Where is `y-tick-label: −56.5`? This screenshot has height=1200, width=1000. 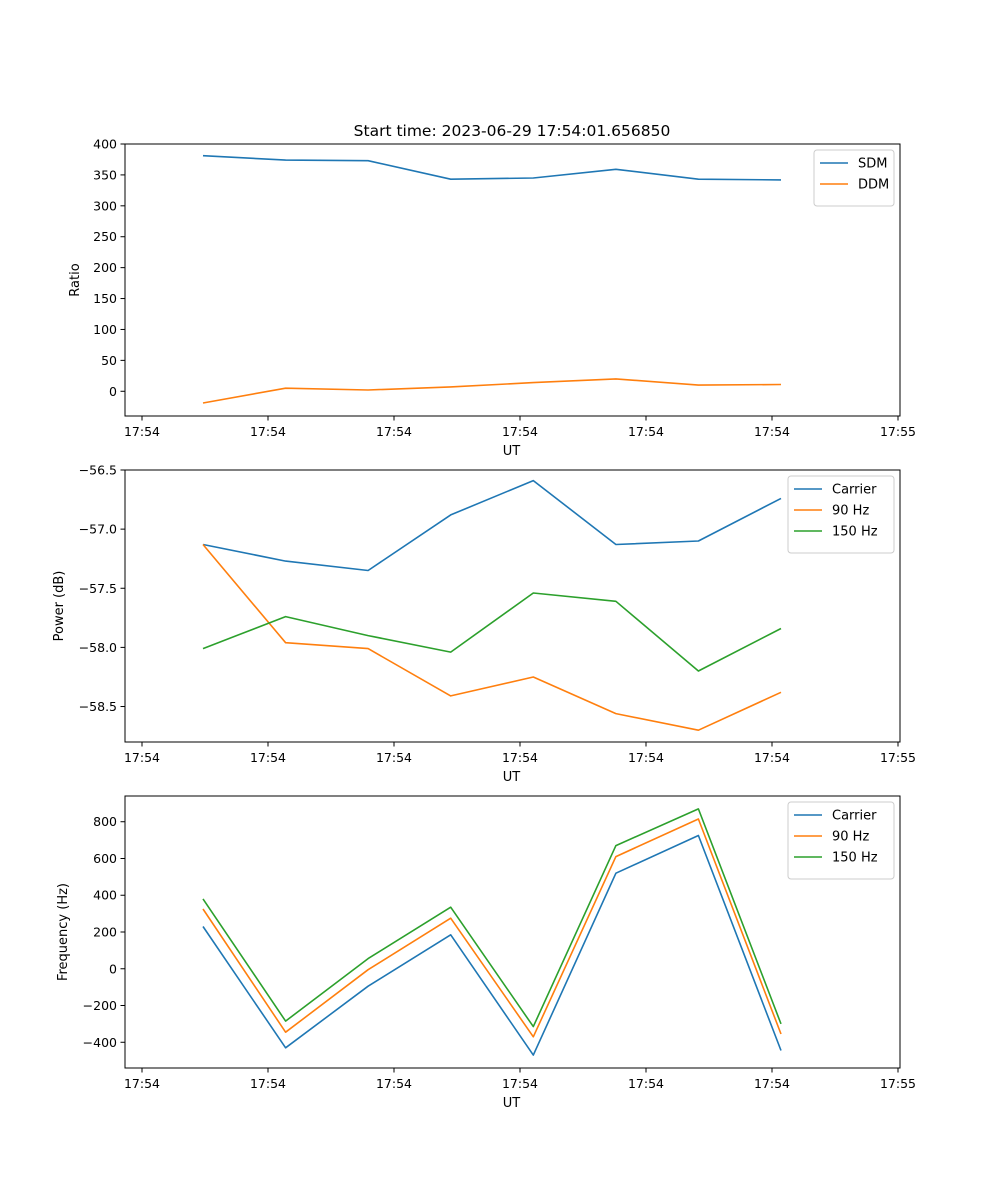
y-tick-label: −56.5 is located at coordinates (98, 470).